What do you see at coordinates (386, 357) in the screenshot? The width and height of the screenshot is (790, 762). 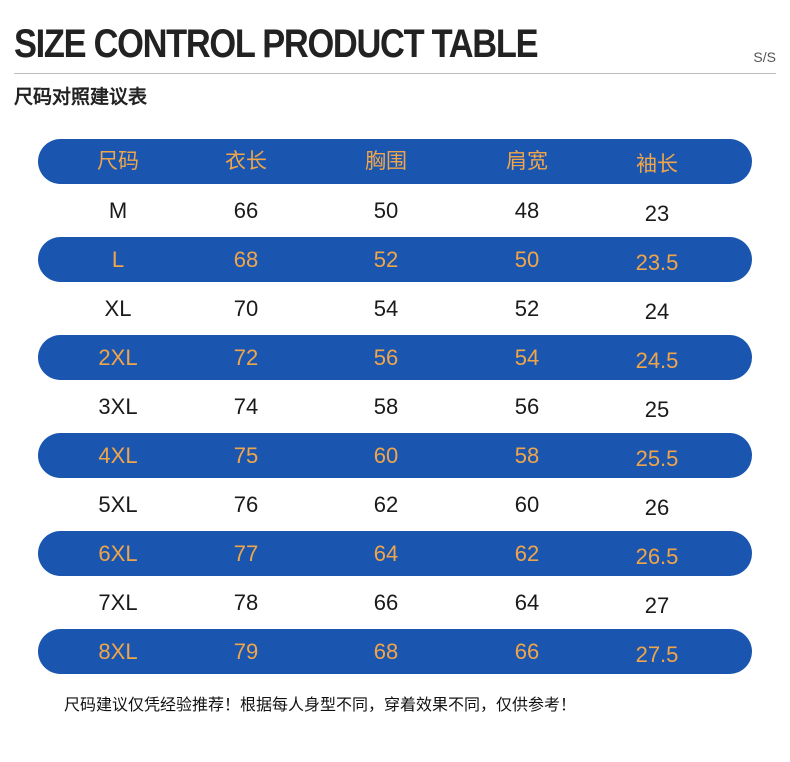 I see `chest-cell: 56` at bounding box center [386, 357].